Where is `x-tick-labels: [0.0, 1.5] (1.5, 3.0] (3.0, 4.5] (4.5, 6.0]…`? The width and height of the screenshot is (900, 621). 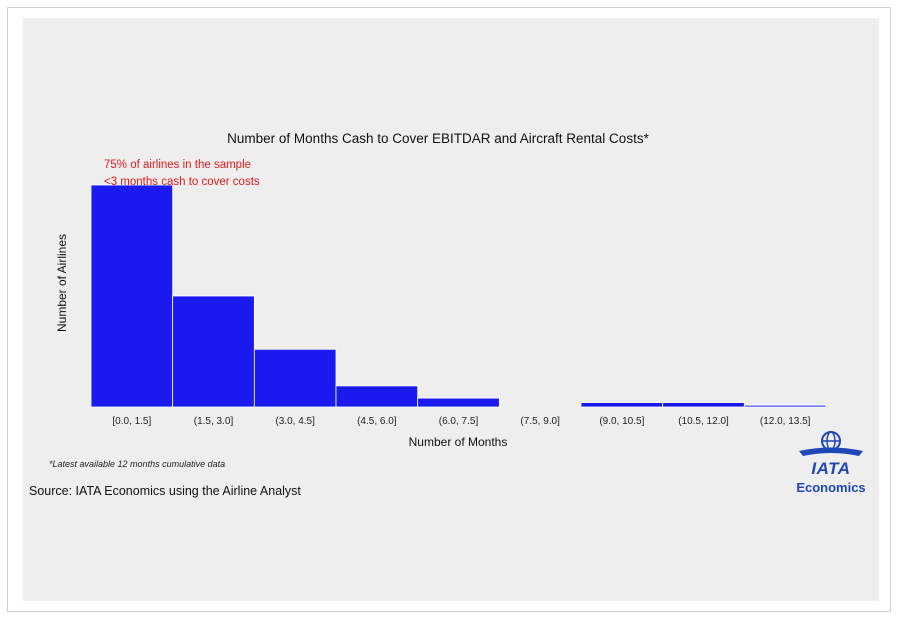 x-tick-labels: [0.0, 1.5] (1.5, 3.0] (3.0, 4.5] (4.5, 6.0]… is located at coordinates (461, 421).